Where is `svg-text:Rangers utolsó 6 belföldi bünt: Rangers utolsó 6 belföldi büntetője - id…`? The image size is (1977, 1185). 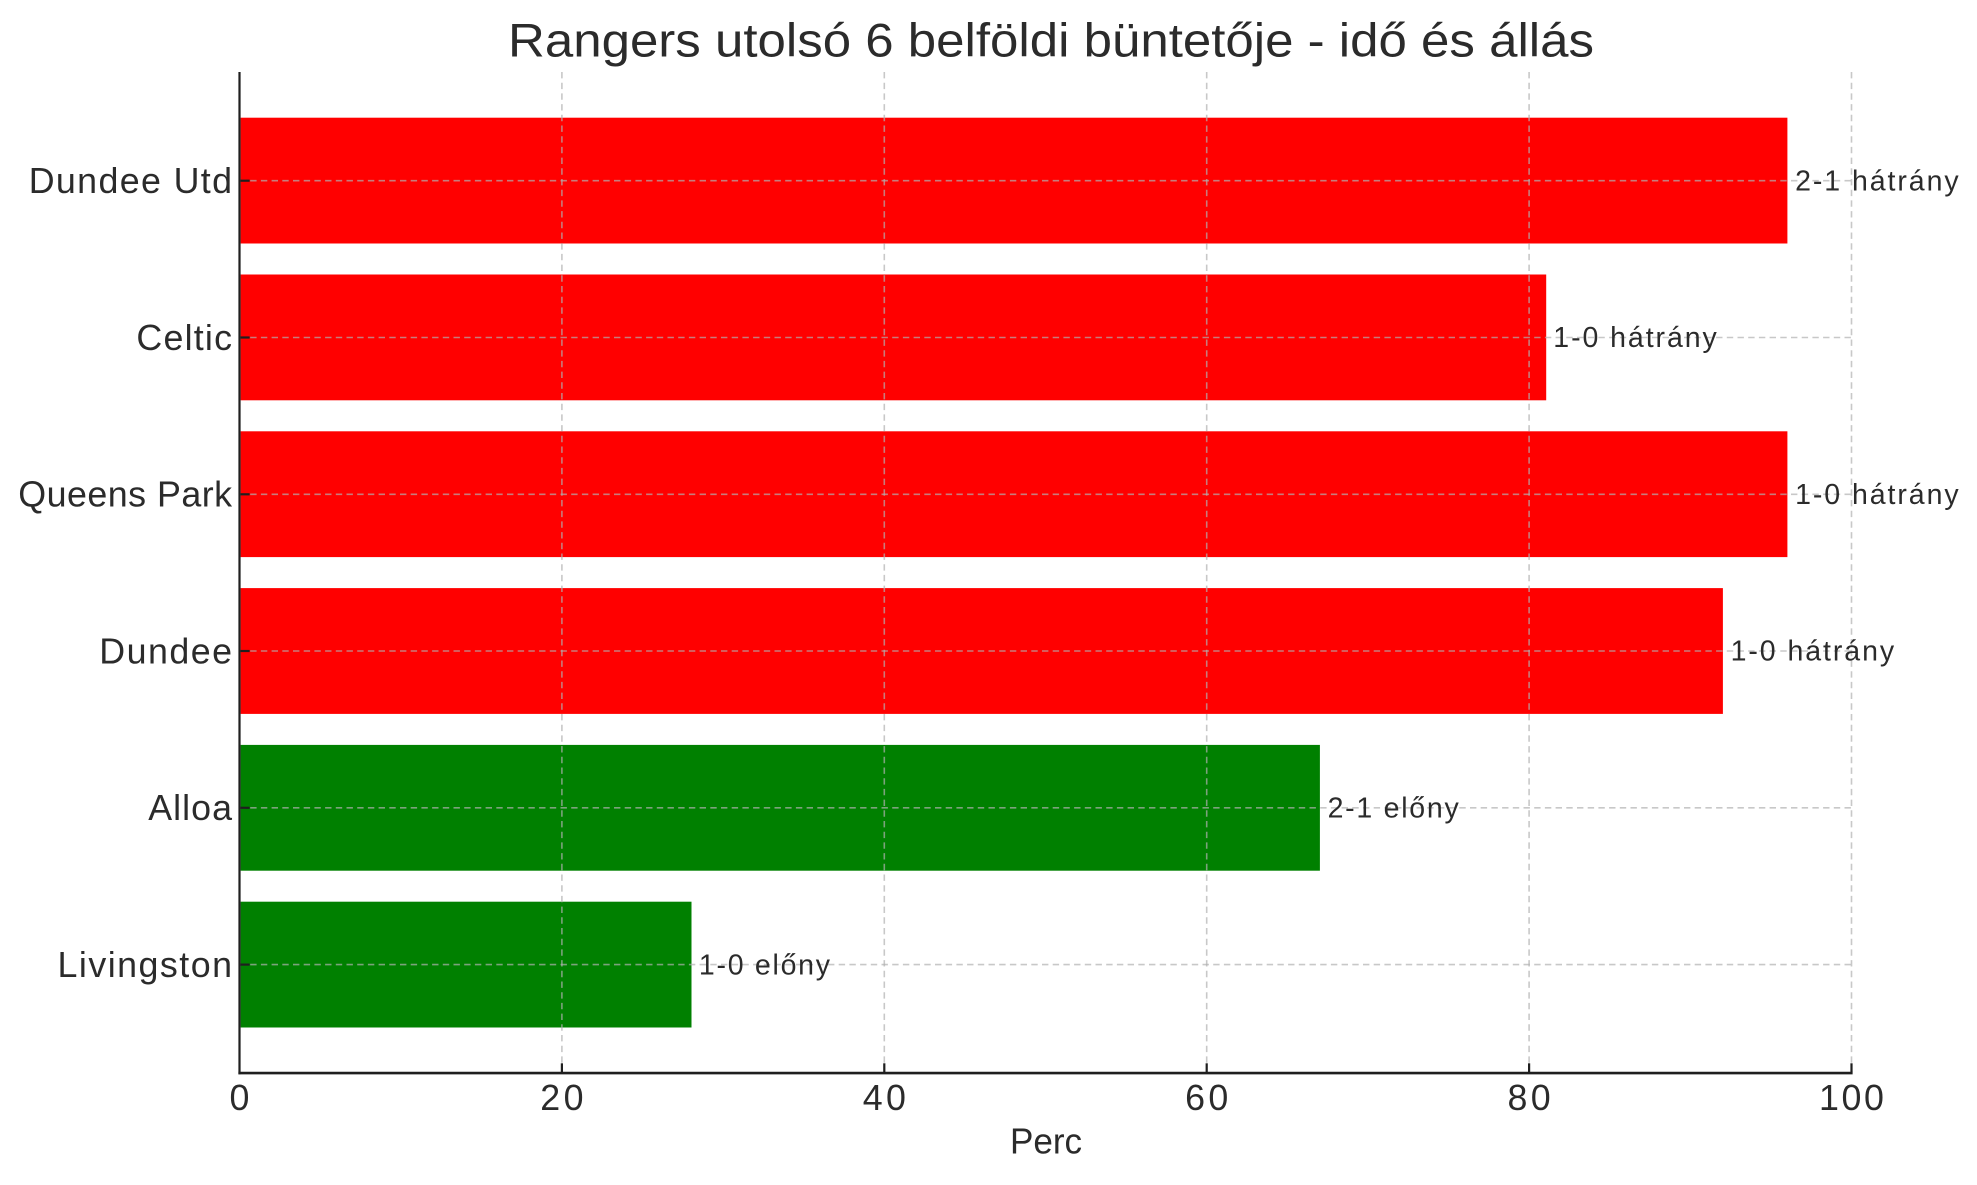 svg-text:Rangers utolsó 6 belföldi bünt: Rangers utolsó 6 belföldi büntetője - id… is located at coordinates (1051, 40).